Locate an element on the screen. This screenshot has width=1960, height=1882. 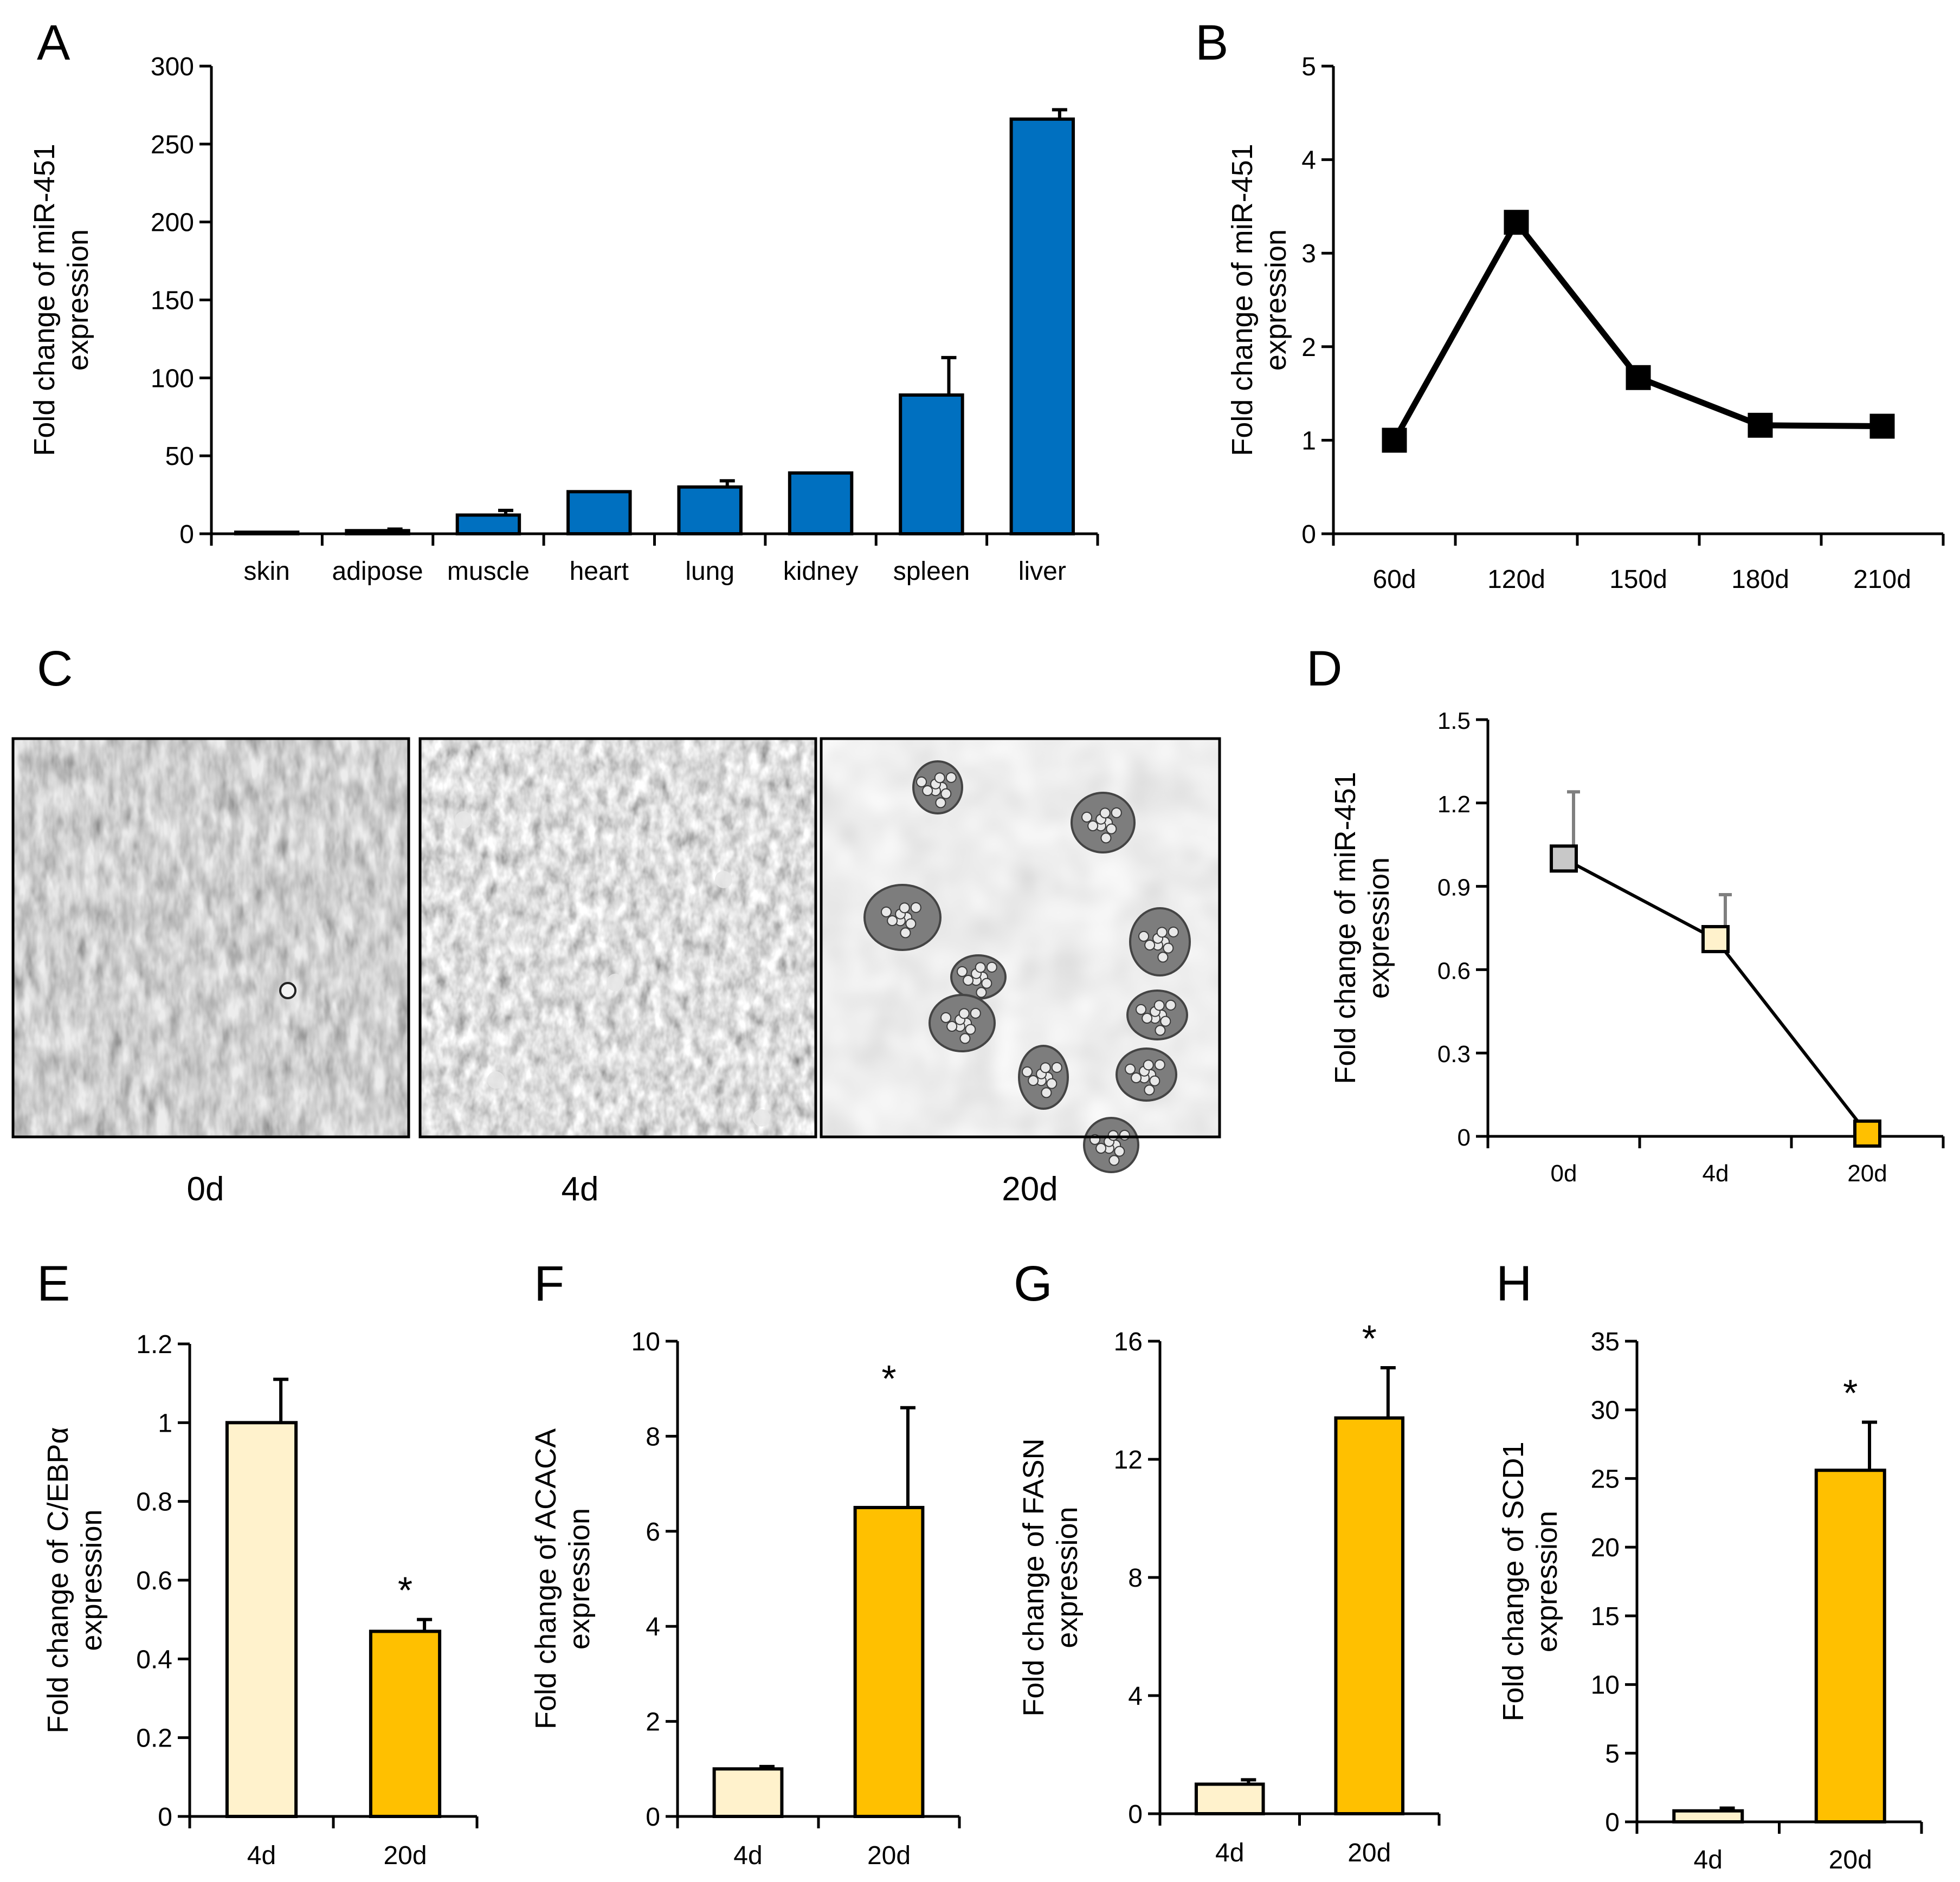
y-axis-title: Fold change of miR-451expression is located at coordinates (1362, 928).